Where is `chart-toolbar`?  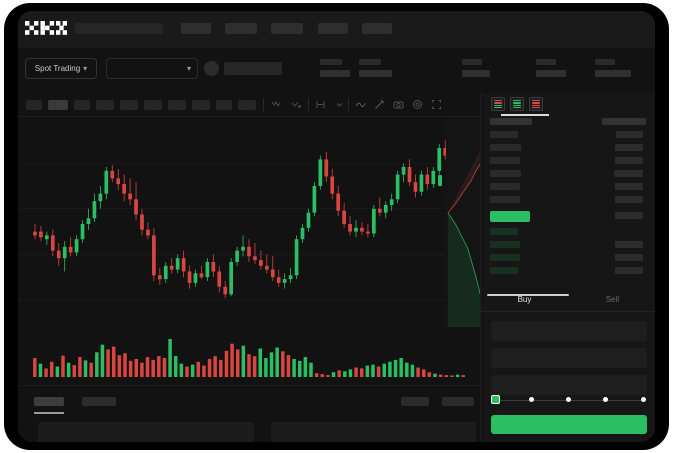 chart-toolbar is located at coordinates (336, 105).